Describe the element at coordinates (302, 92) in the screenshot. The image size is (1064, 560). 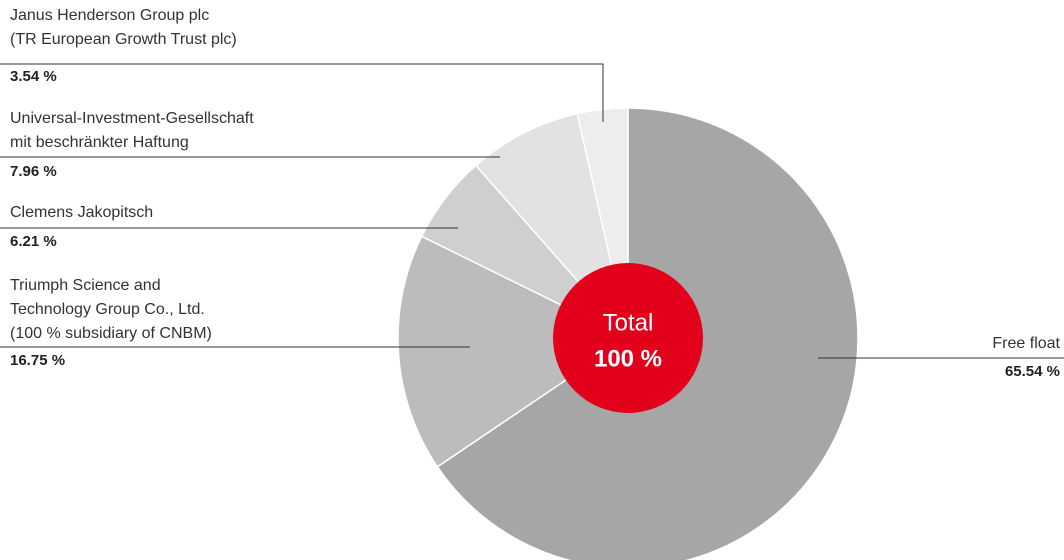
I see `leader-line` at that location.